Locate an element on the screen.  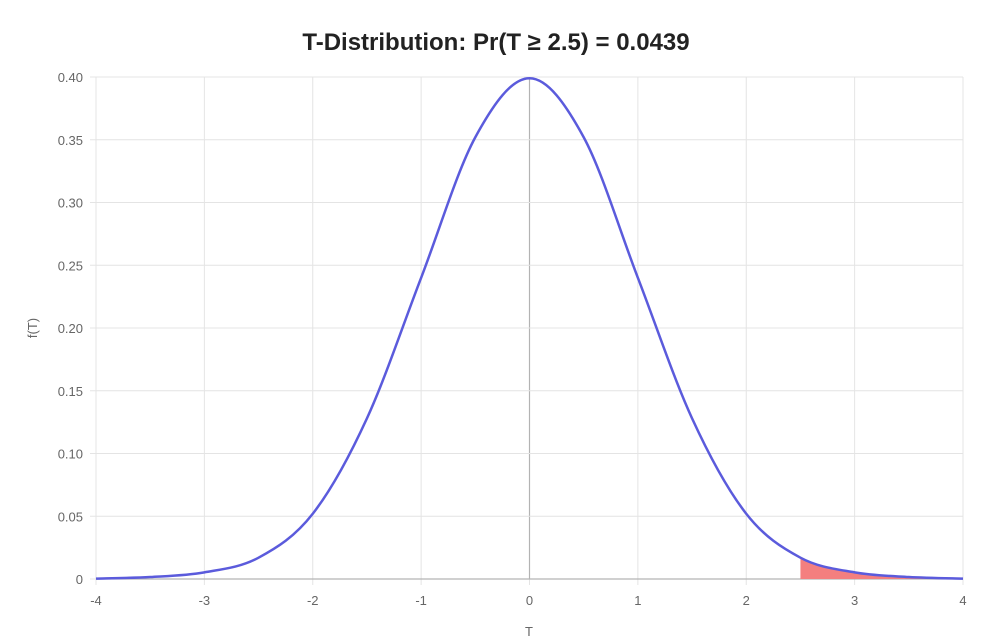
y-tick-label: 0.25 is located at coordinates (70, 265).